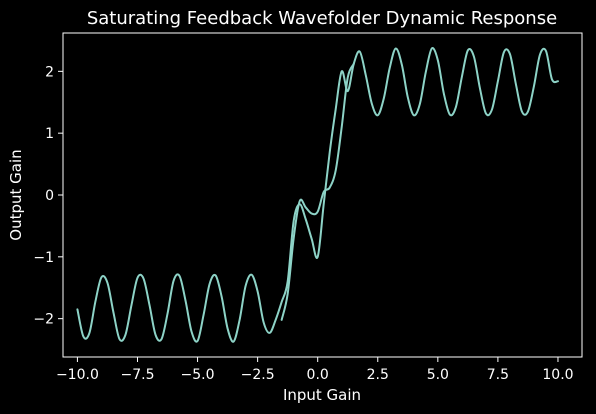 Image resolution: width=596 pixels, height=414 pixels. I want to click on y-tick-label: 0, so click(49, 196).